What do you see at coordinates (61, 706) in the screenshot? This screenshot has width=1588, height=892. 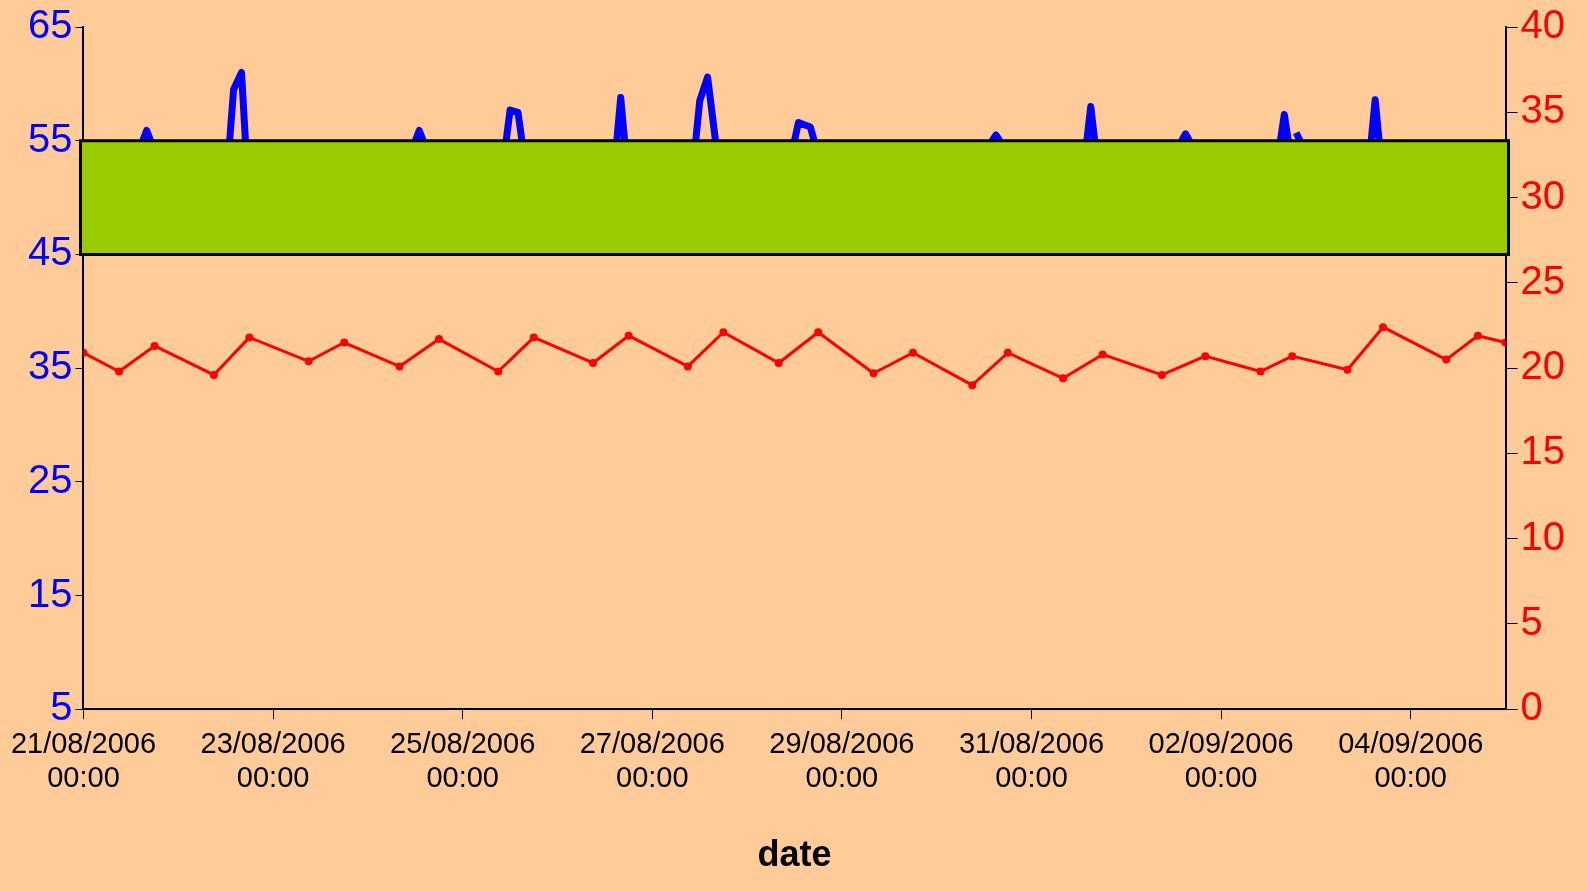 I see `y-tick-label: 5` at bounding box center [61, 706].